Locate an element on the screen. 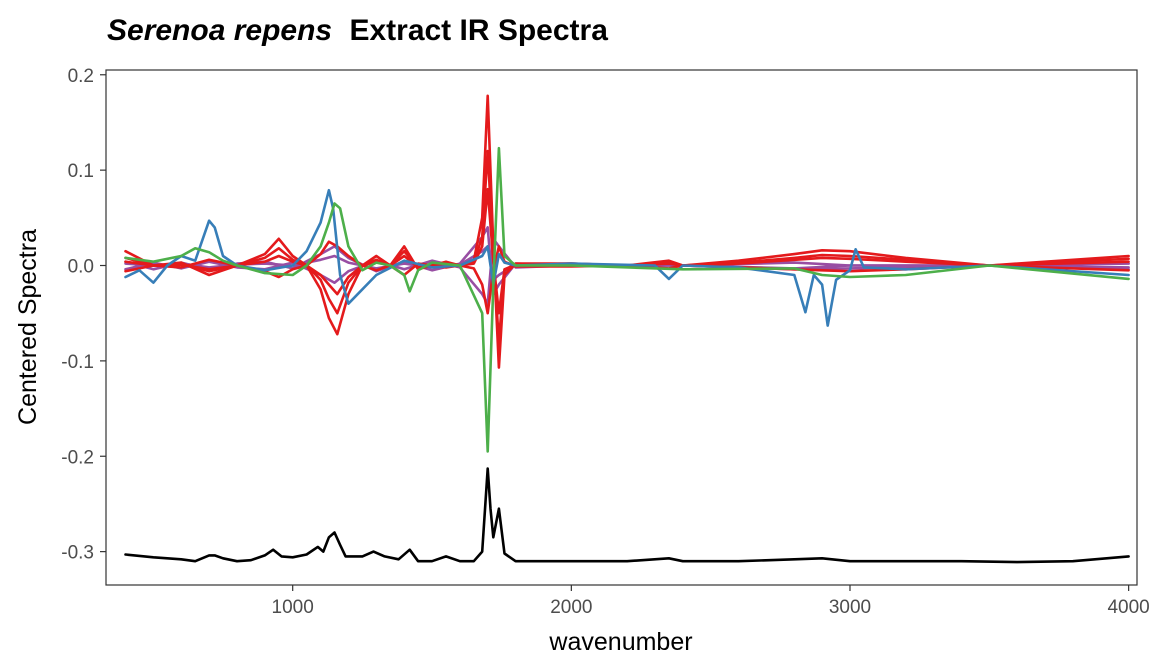 This screenshot has height=672, width=1152. x-axis: 1000 2000 3000 4000 is located at coordinates (711, 601).